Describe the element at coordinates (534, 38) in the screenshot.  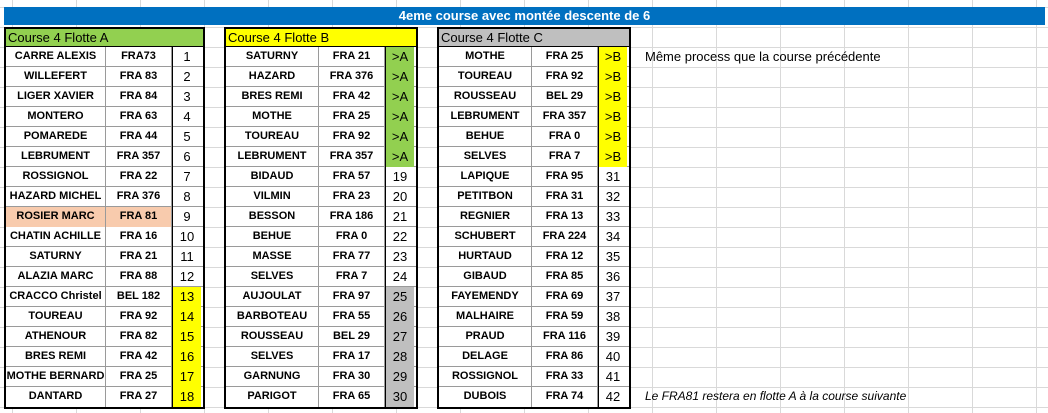
I see `fleet-c-header: Course 4 Flotte C` at that location.